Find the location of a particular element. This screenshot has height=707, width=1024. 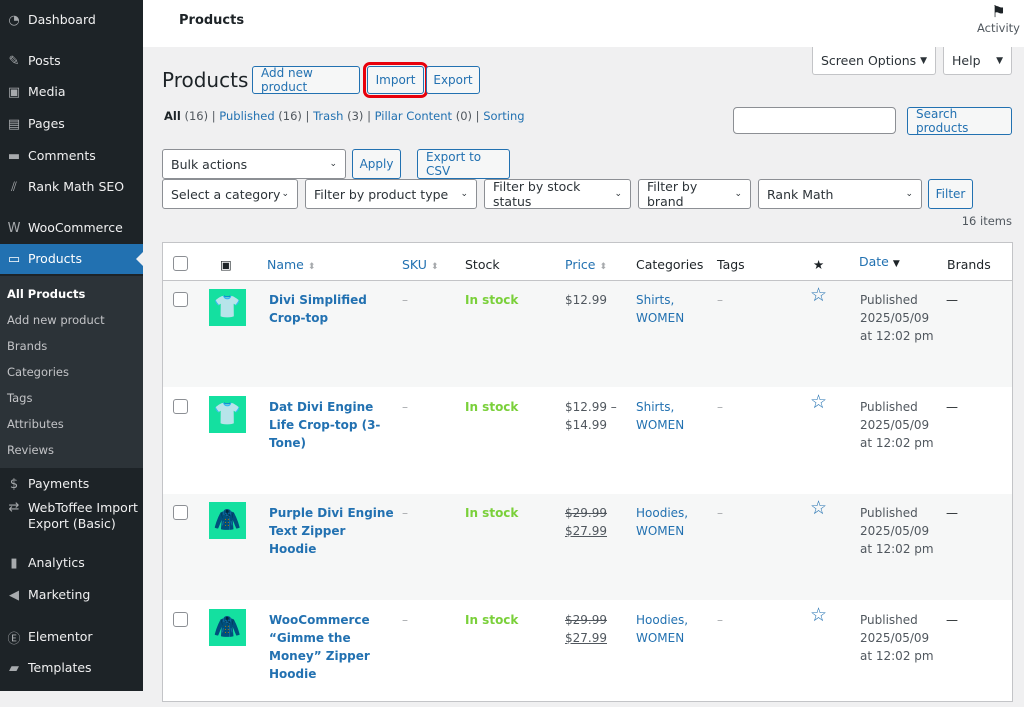

sidebar-item-webtoffee-import-export-basic: ⇄ WebToffee Import Export (Basic) is located at coordinates (71, 520).